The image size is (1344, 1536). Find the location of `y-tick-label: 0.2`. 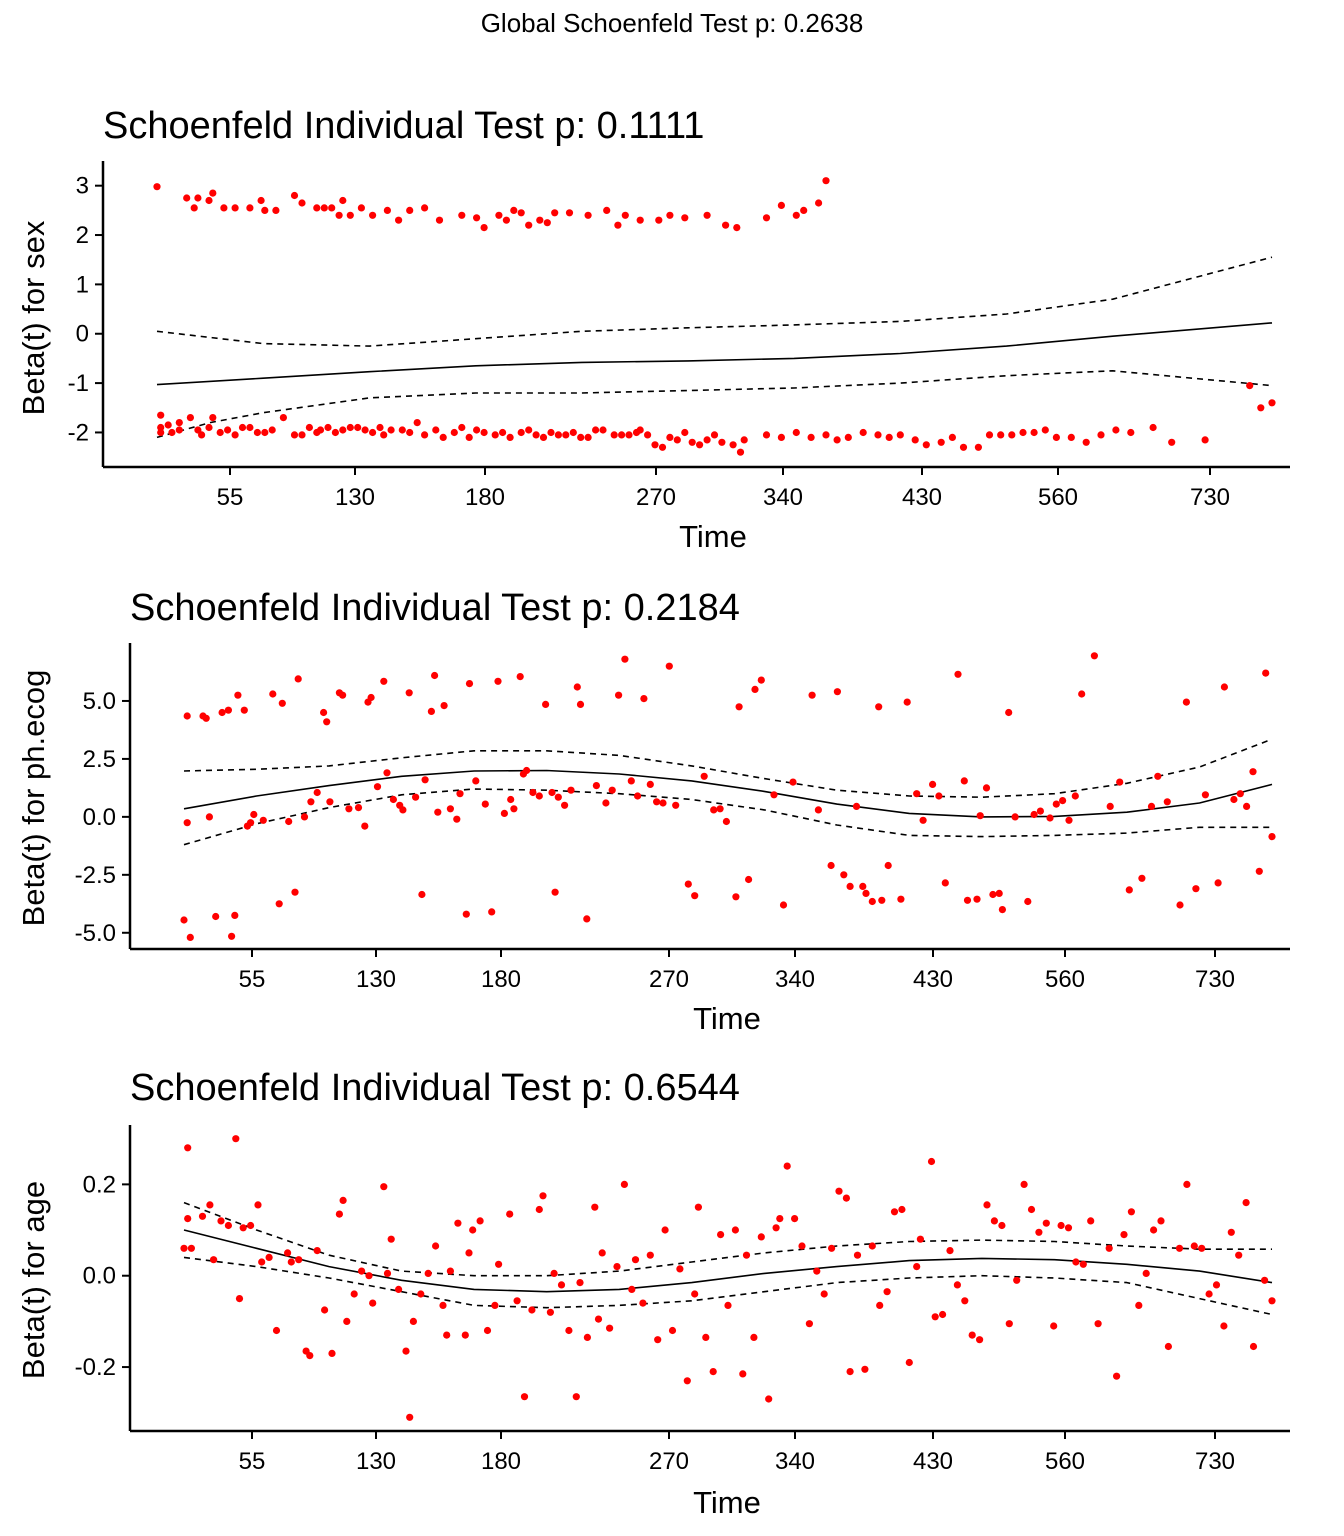

y-tick-label: 0.2 is located at coordinates (99, 1184).